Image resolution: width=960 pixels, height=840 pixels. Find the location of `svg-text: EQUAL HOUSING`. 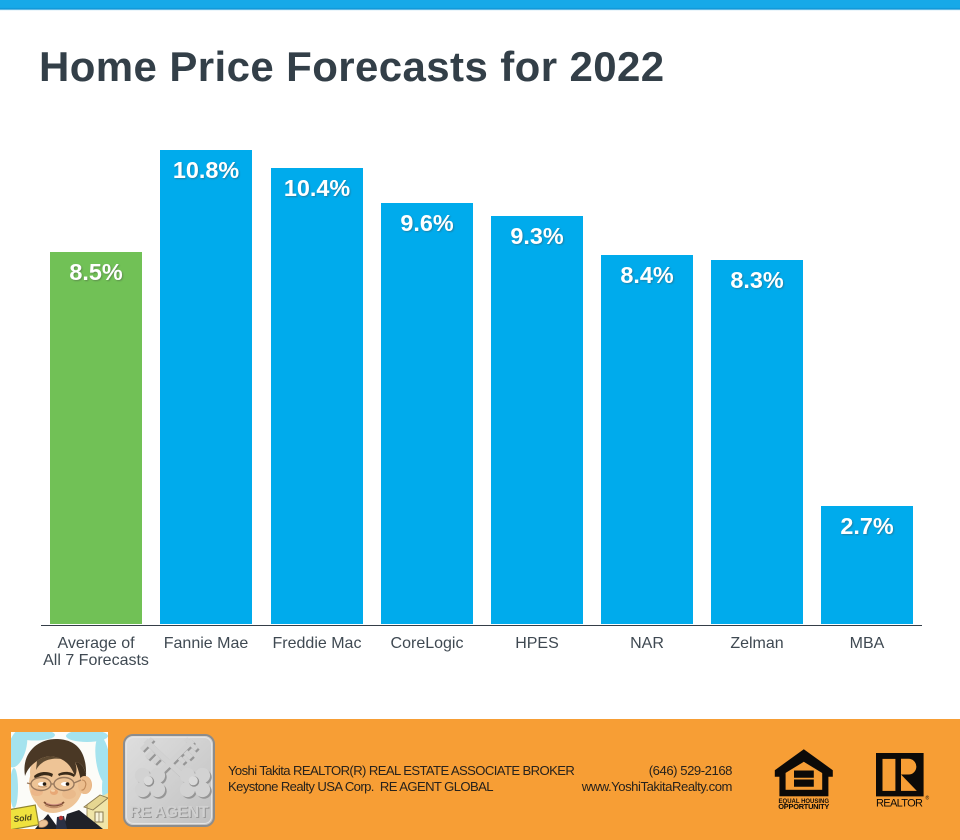

svg-text: EQUAL HOUSING is located at coordinates (804, 802).